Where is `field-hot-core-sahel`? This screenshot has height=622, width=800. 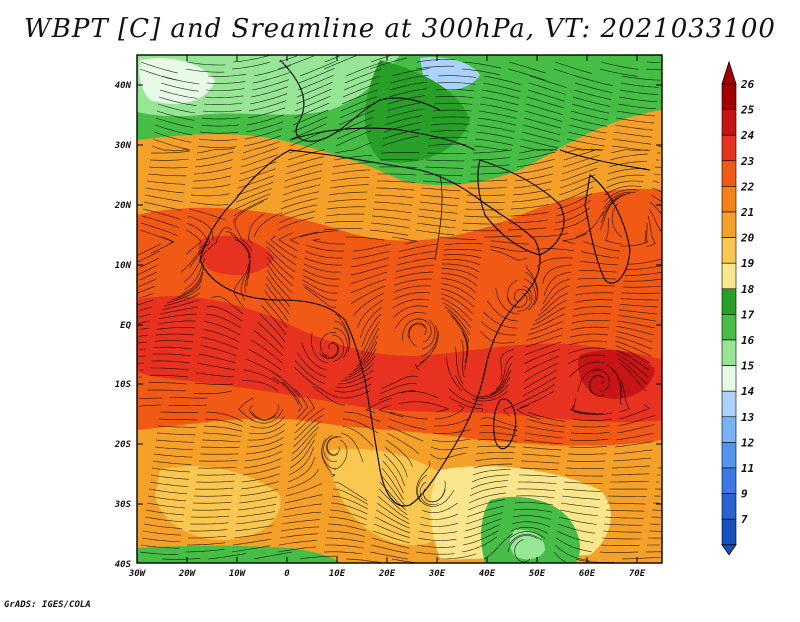
field-hot-core-sahel is located at coordinates (236, 256).